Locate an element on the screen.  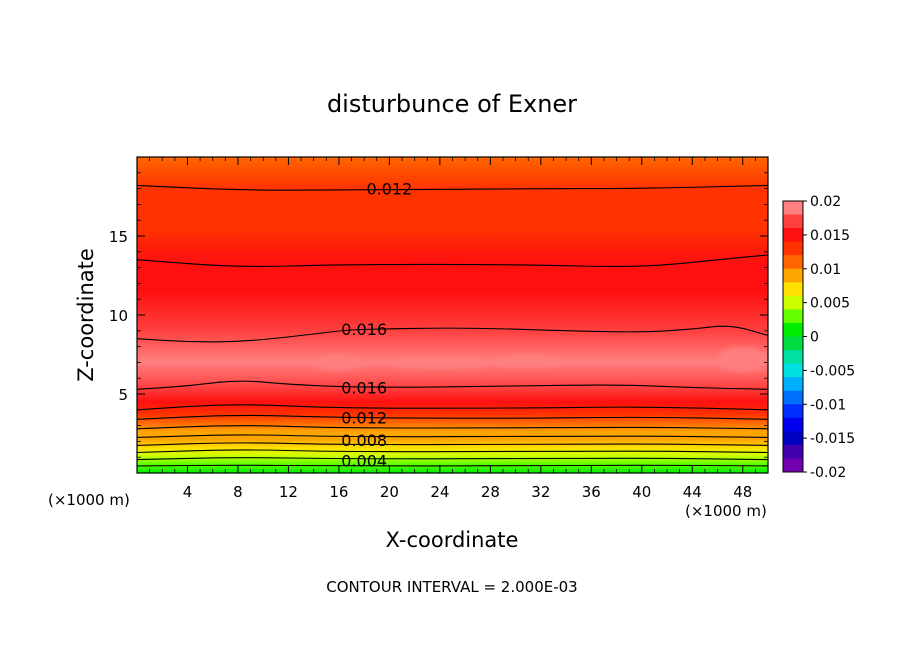
colorbar-label: -0.005 is located at coordinates (832, 371).